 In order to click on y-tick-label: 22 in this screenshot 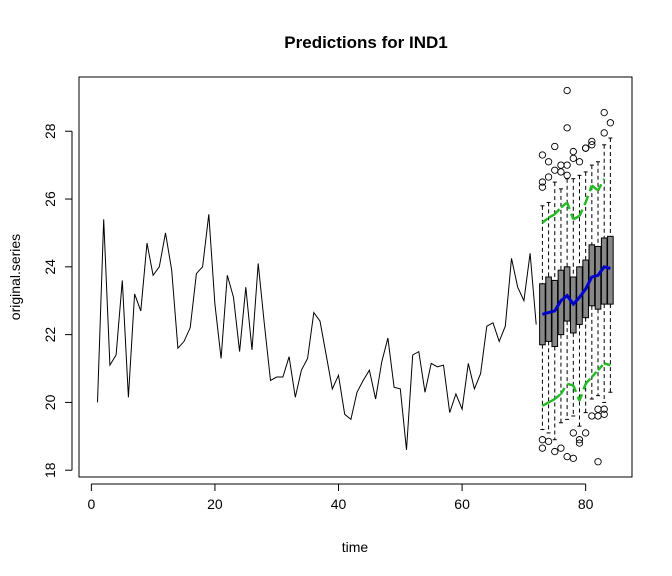, I will do `click(50, 335)`.